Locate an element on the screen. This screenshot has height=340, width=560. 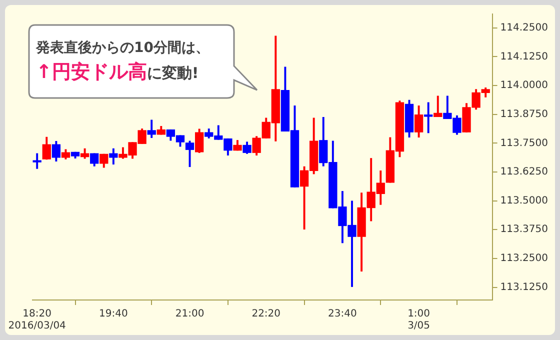
y-tick-label: 113.1250 is located at coordinates (524, 287).